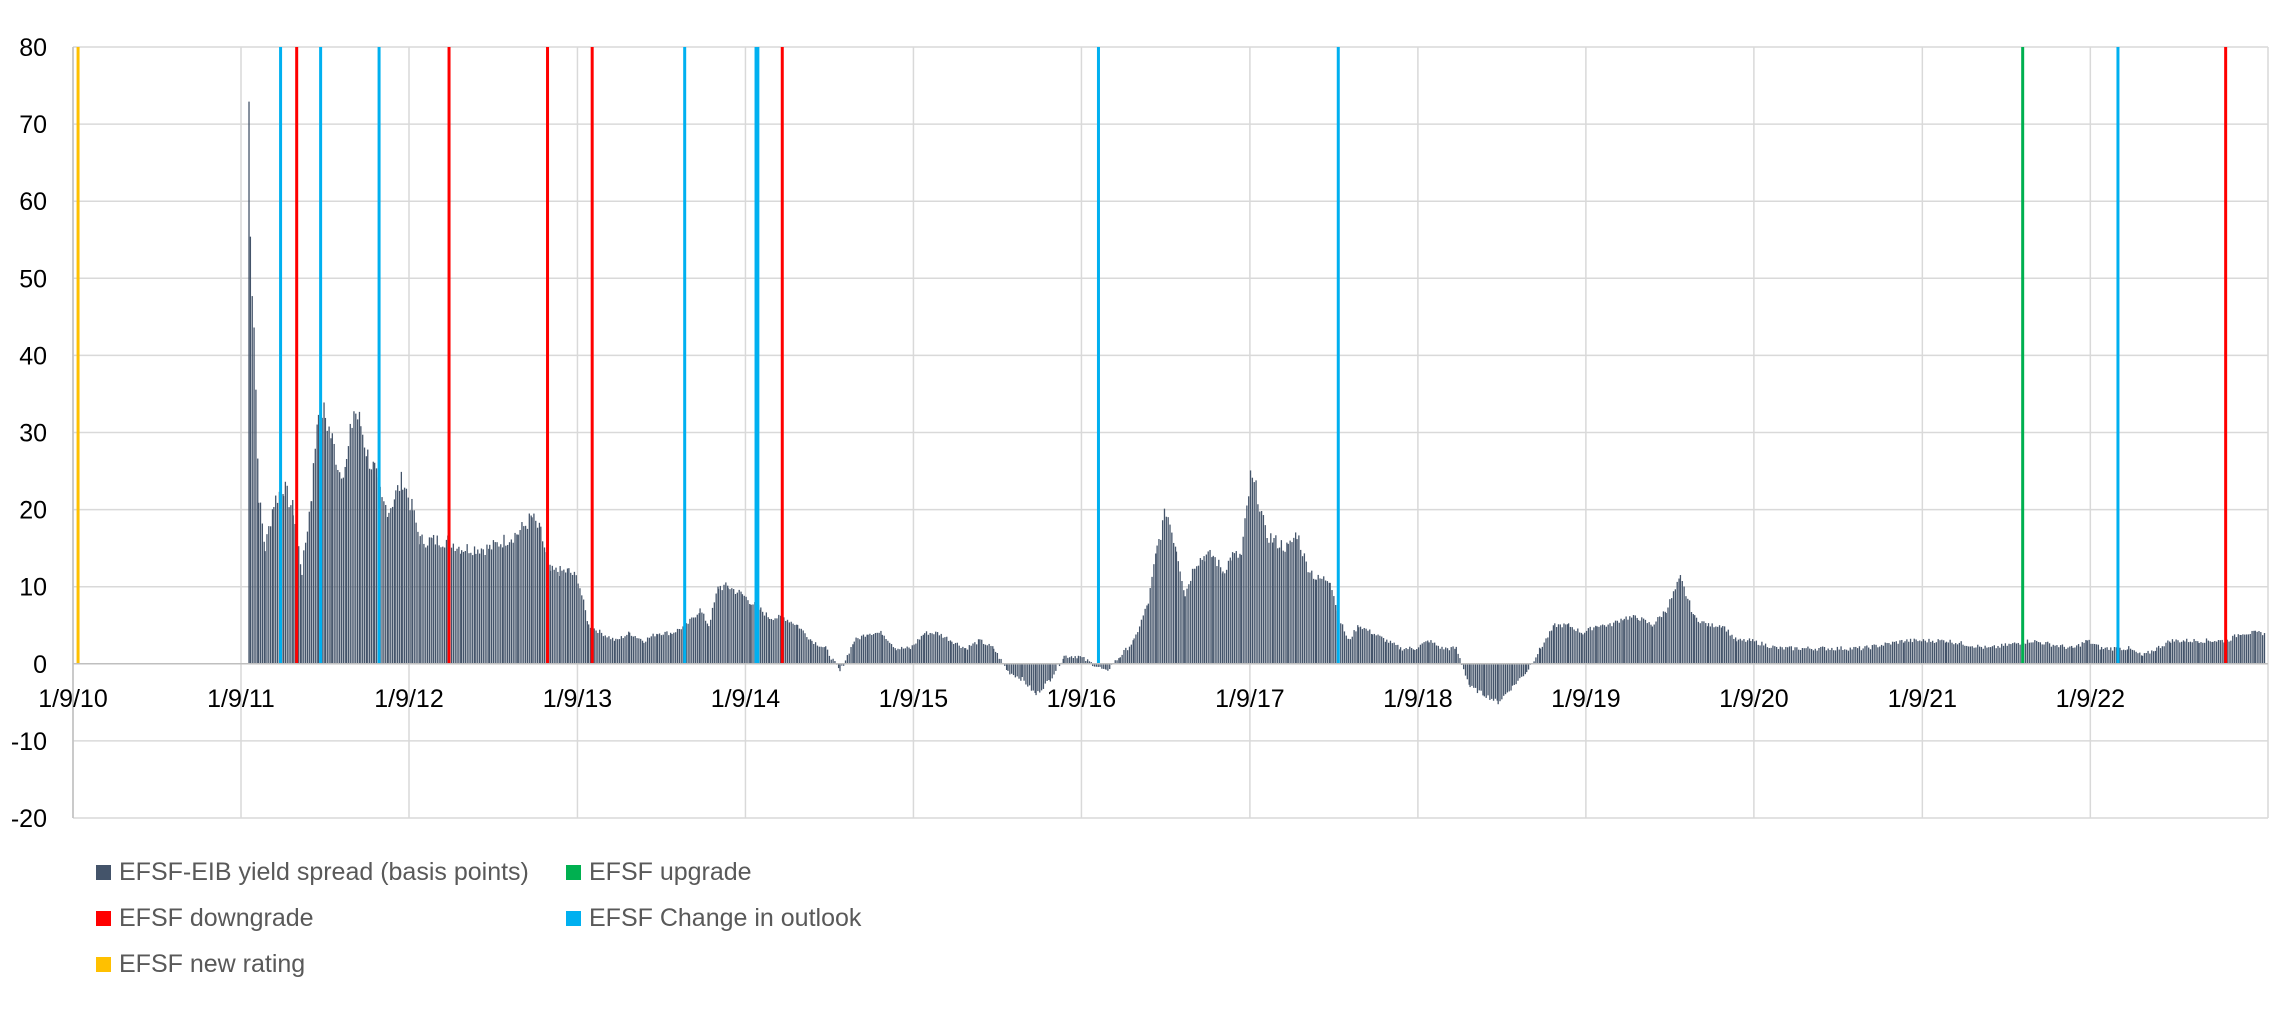  Describe the element at coordinates (73, 699) in the screenshot. I see `x-tick-label: 1/9/10` at that location.